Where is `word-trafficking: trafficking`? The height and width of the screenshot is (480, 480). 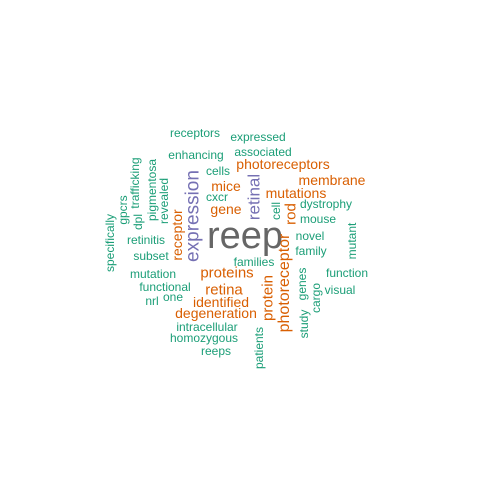 word-trafficking: trafficking is located at coordinates (135, 183).